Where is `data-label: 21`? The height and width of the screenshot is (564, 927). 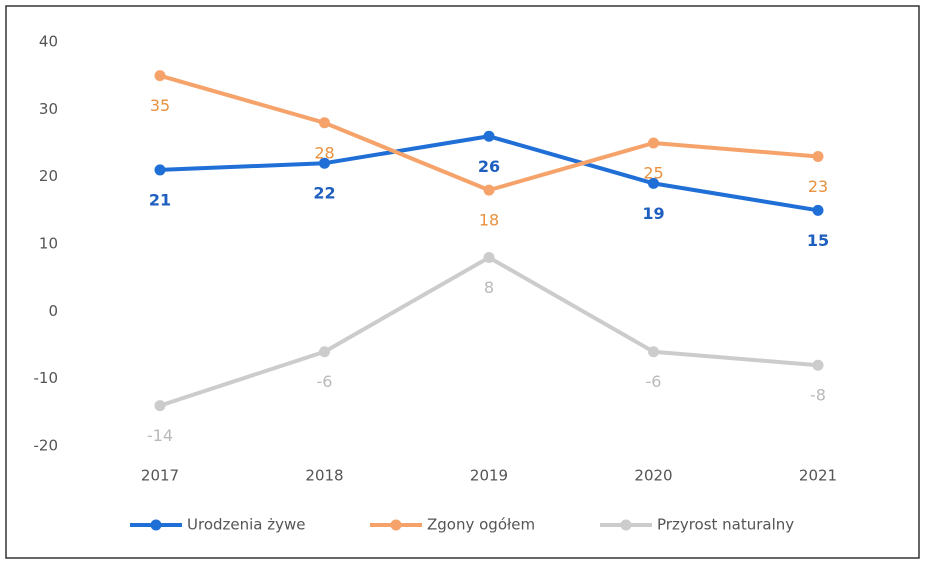 data-label: 21 is located at coordinates (160, 199).